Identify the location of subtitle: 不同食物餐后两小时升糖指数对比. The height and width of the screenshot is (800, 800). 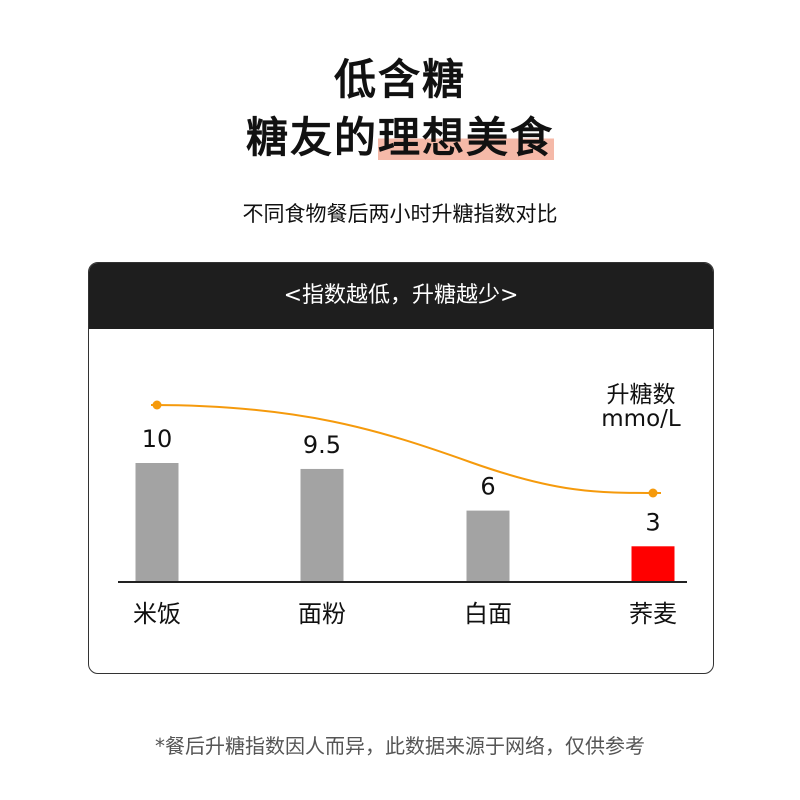
(400, 214).